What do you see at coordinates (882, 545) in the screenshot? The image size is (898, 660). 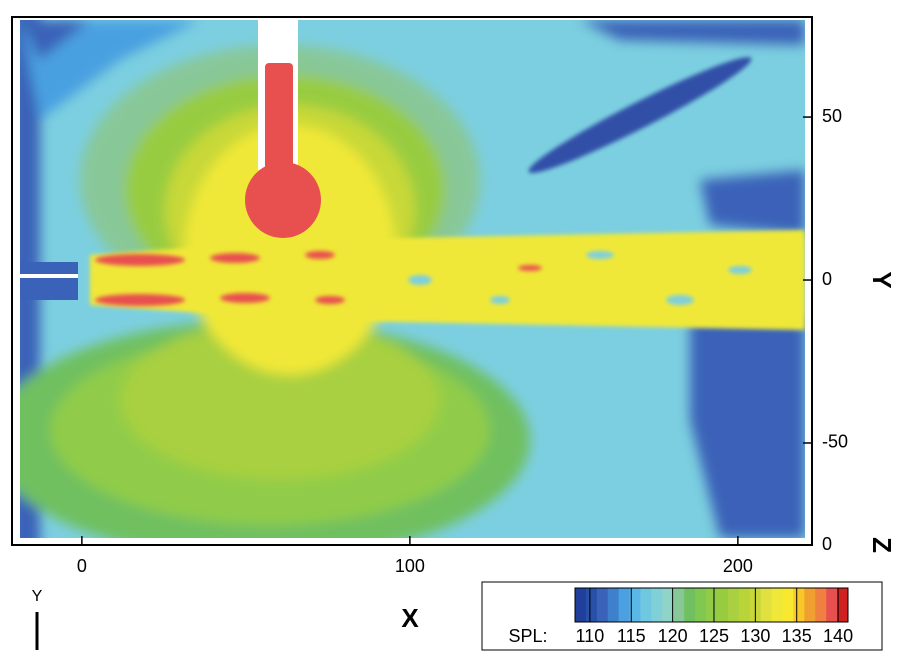 I see `z-axis-title: Z` at bounding box center [882, 545].